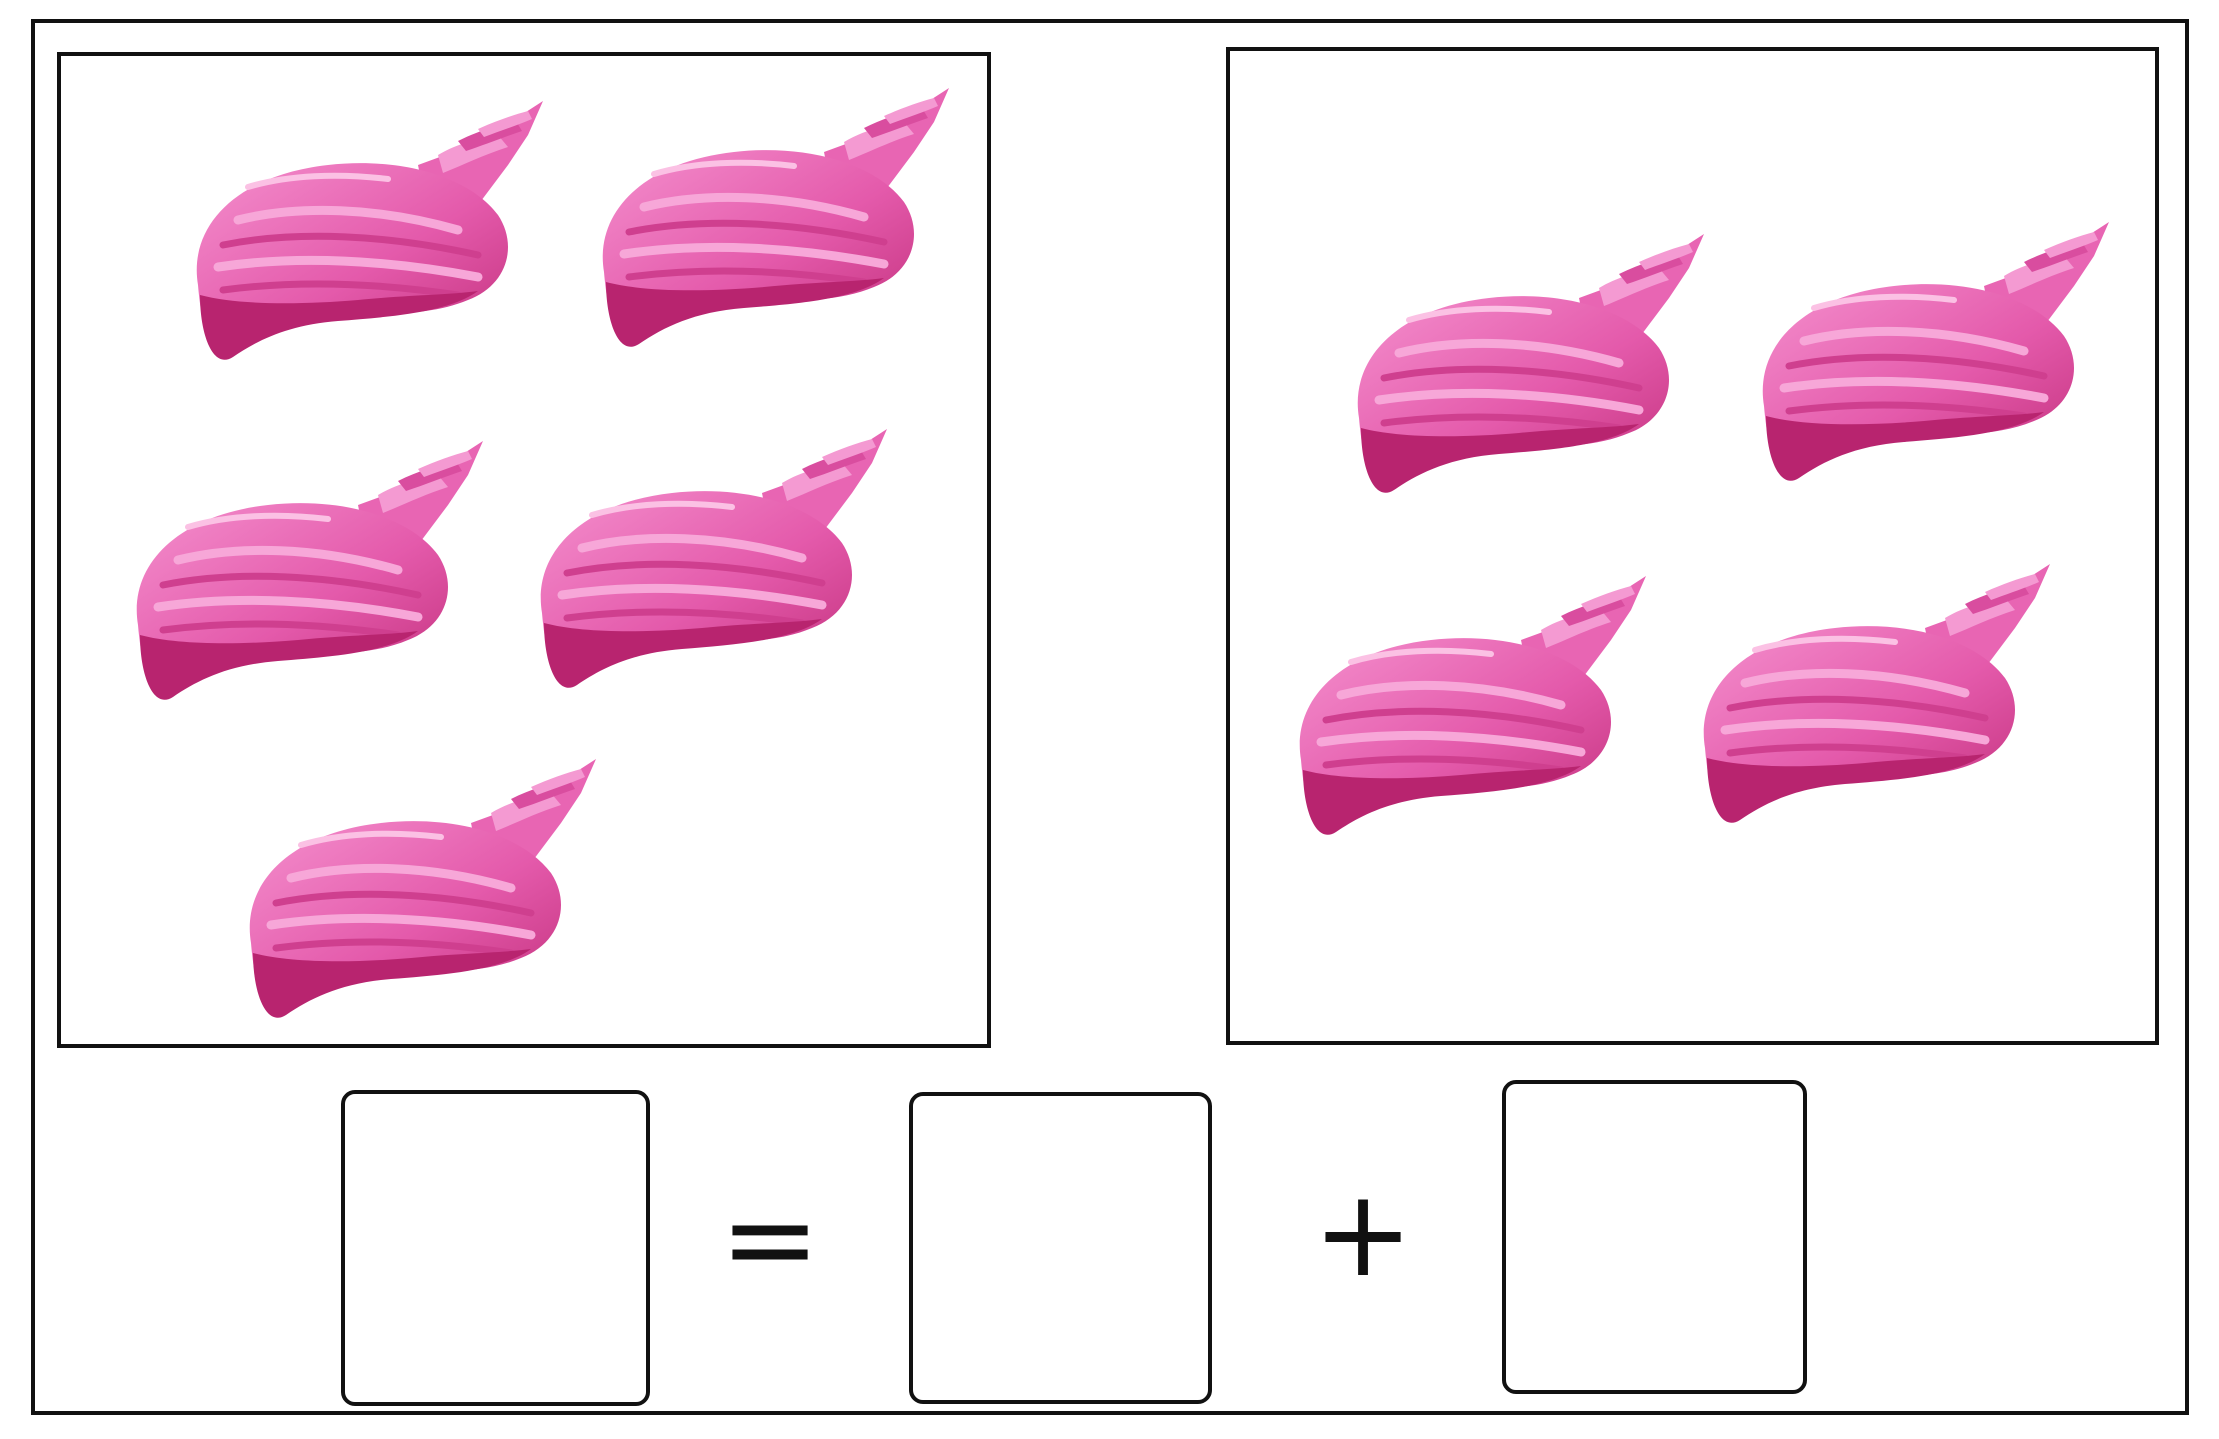 The image size is (2219, 1439). What do you see at coordinates (1060, 1248) in the screenshot?
I see `first-addend-box` at bounding box center [1060, 1248].